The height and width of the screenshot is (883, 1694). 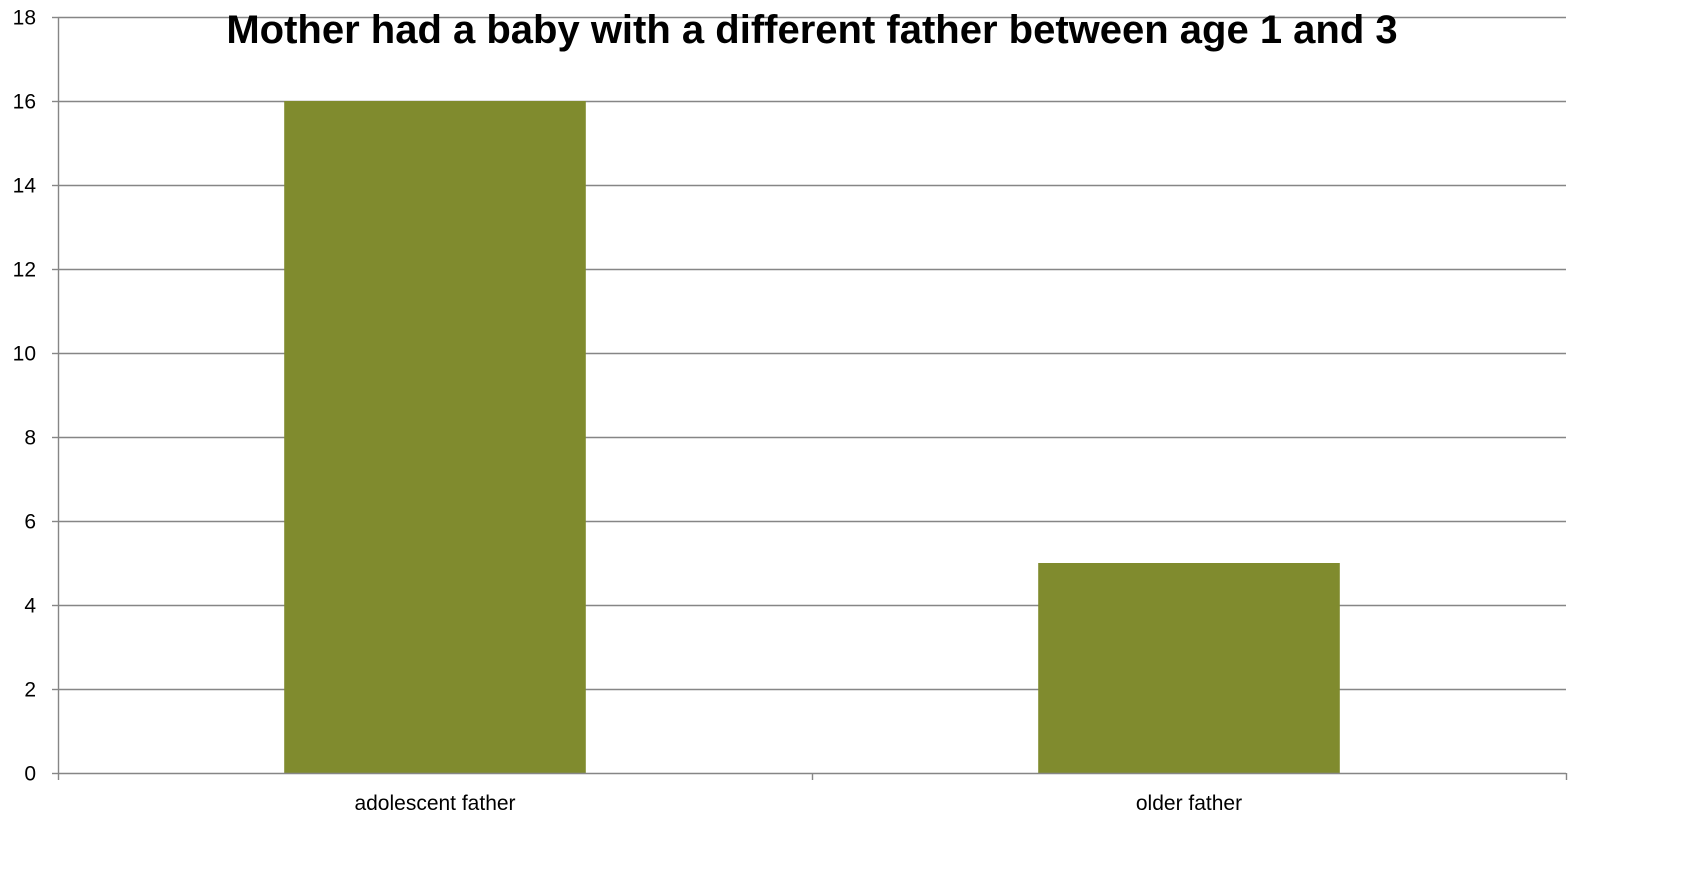 What do you see at coordinates (24, 270) in the screenshot?
I see `y-tick-label: 12` at bounding box center [24, 270].